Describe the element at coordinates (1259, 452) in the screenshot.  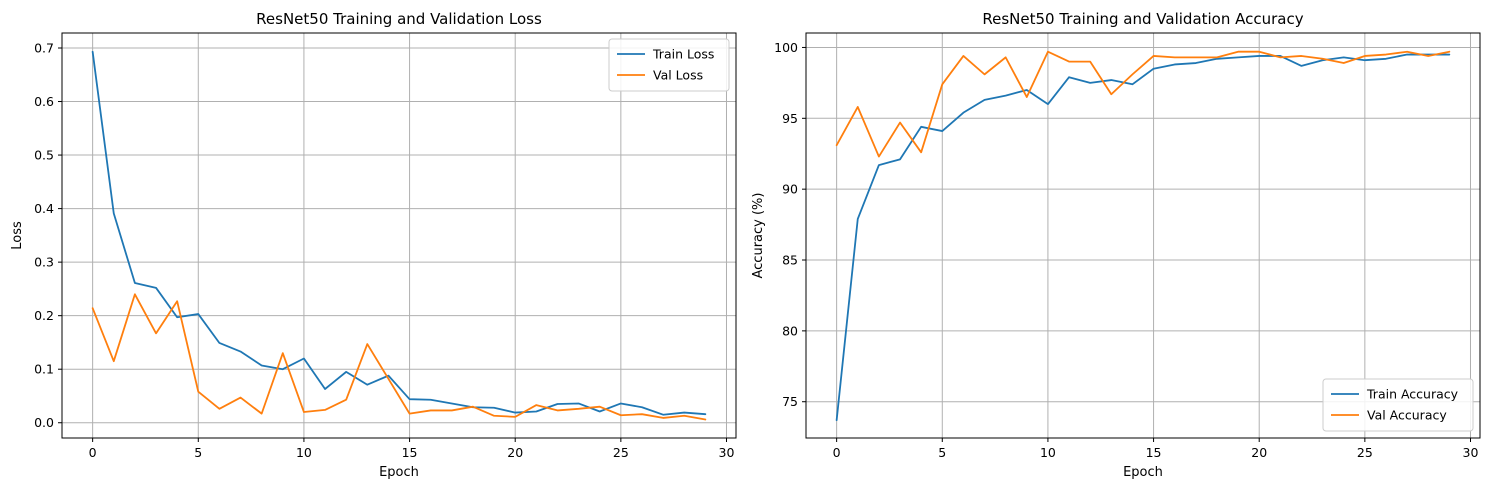
I see `chart-1-xtick-label-4: 20` at that location.